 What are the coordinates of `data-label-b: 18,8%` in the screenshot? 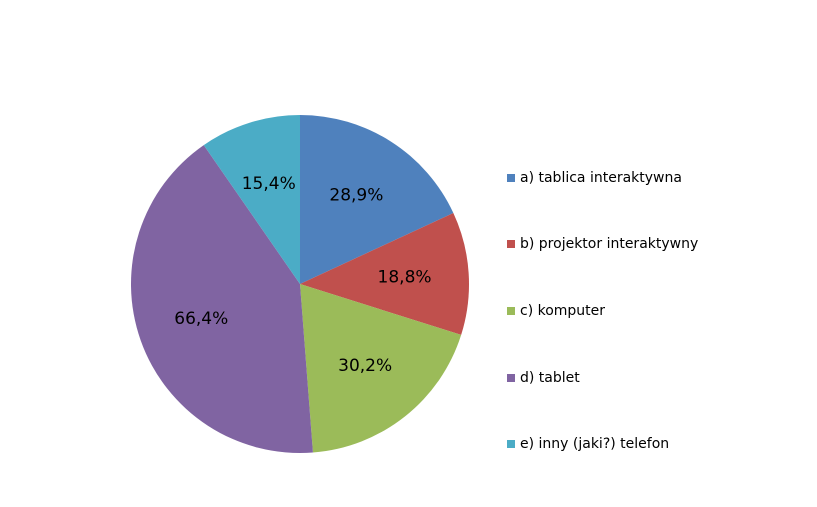 It's located at (405, 277).